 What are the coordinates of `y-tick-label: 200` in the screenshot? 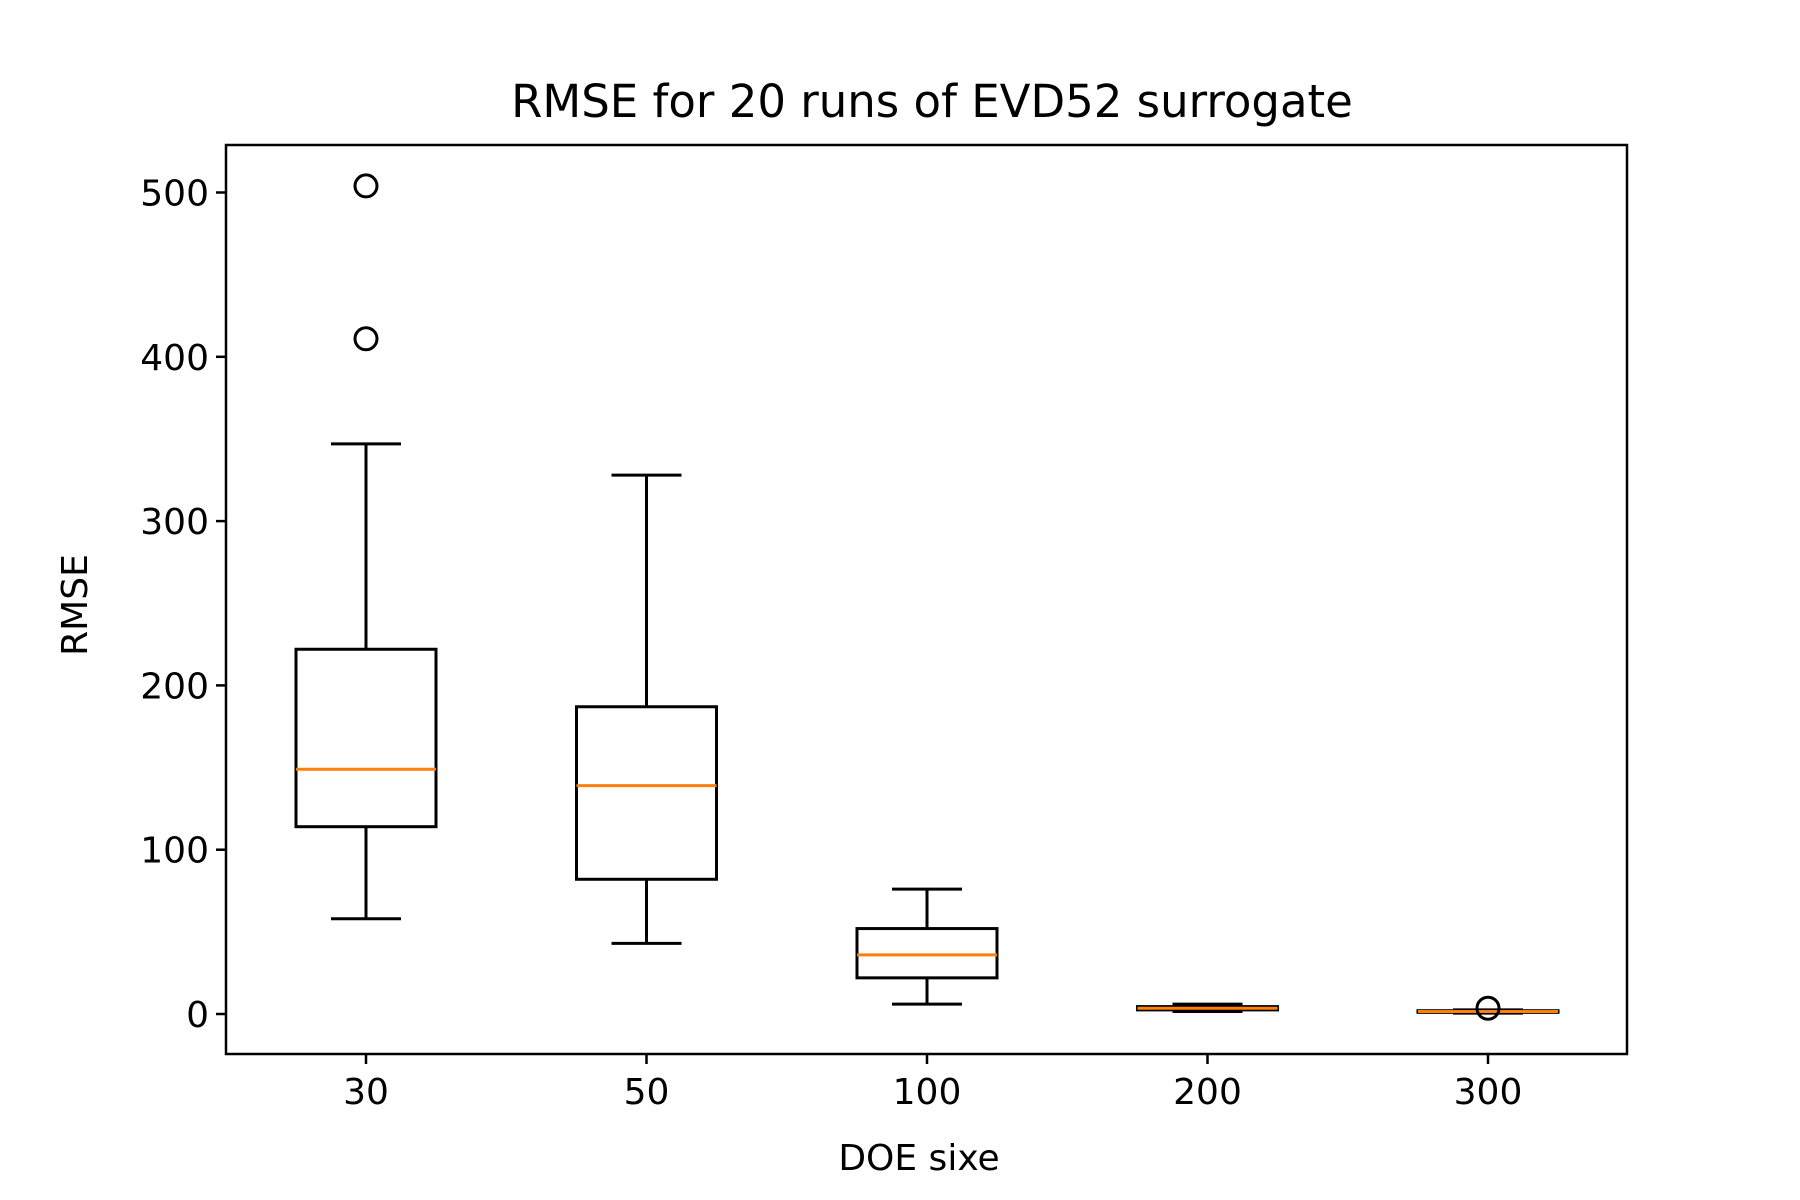 It's located at (174, 686).